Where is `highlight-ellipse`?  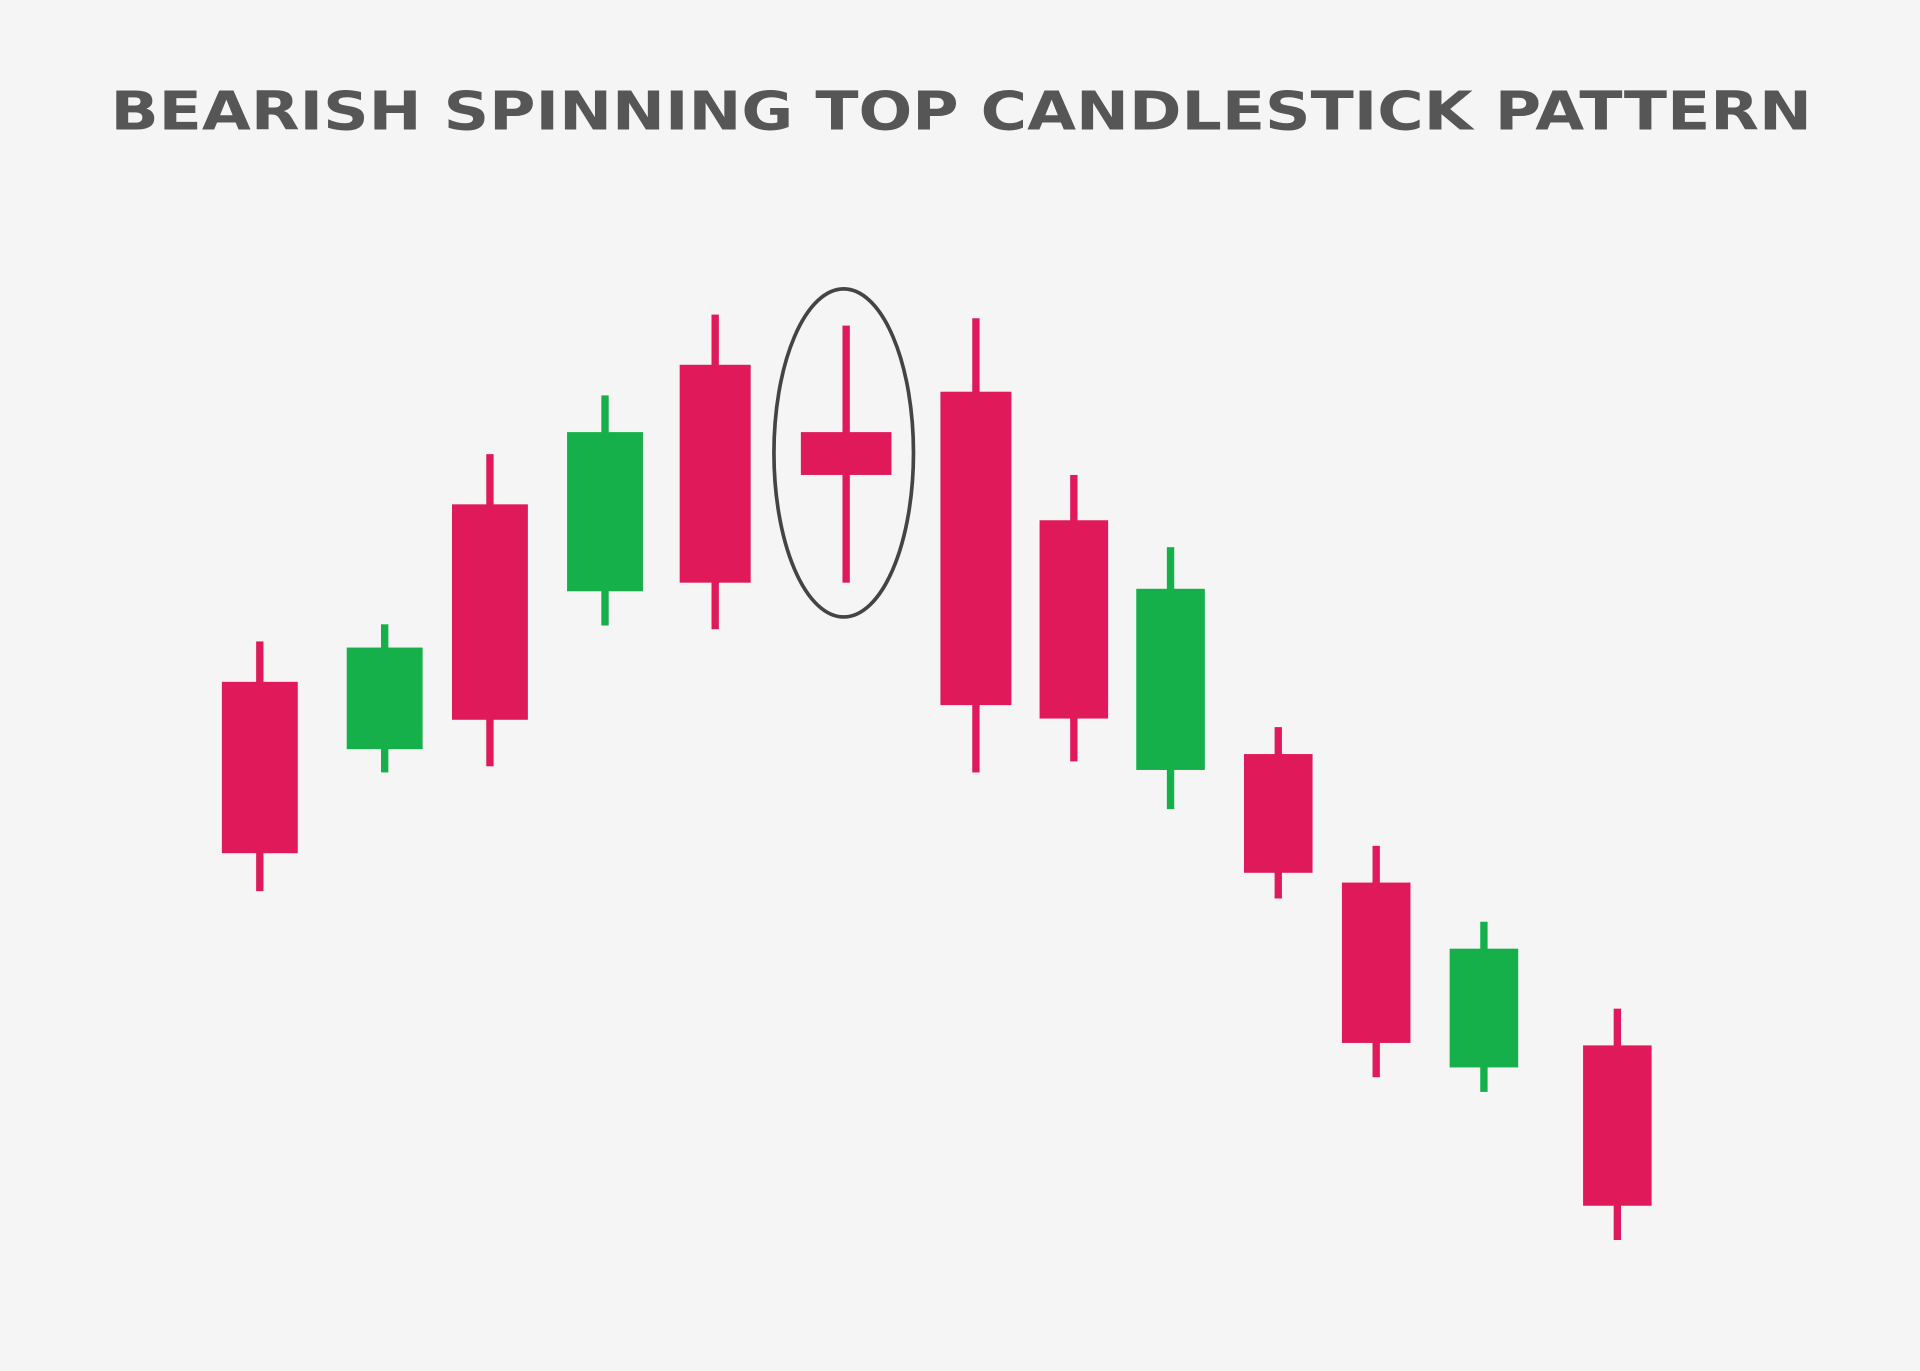
highlight-ellipse is located at coordinates (844, 453).